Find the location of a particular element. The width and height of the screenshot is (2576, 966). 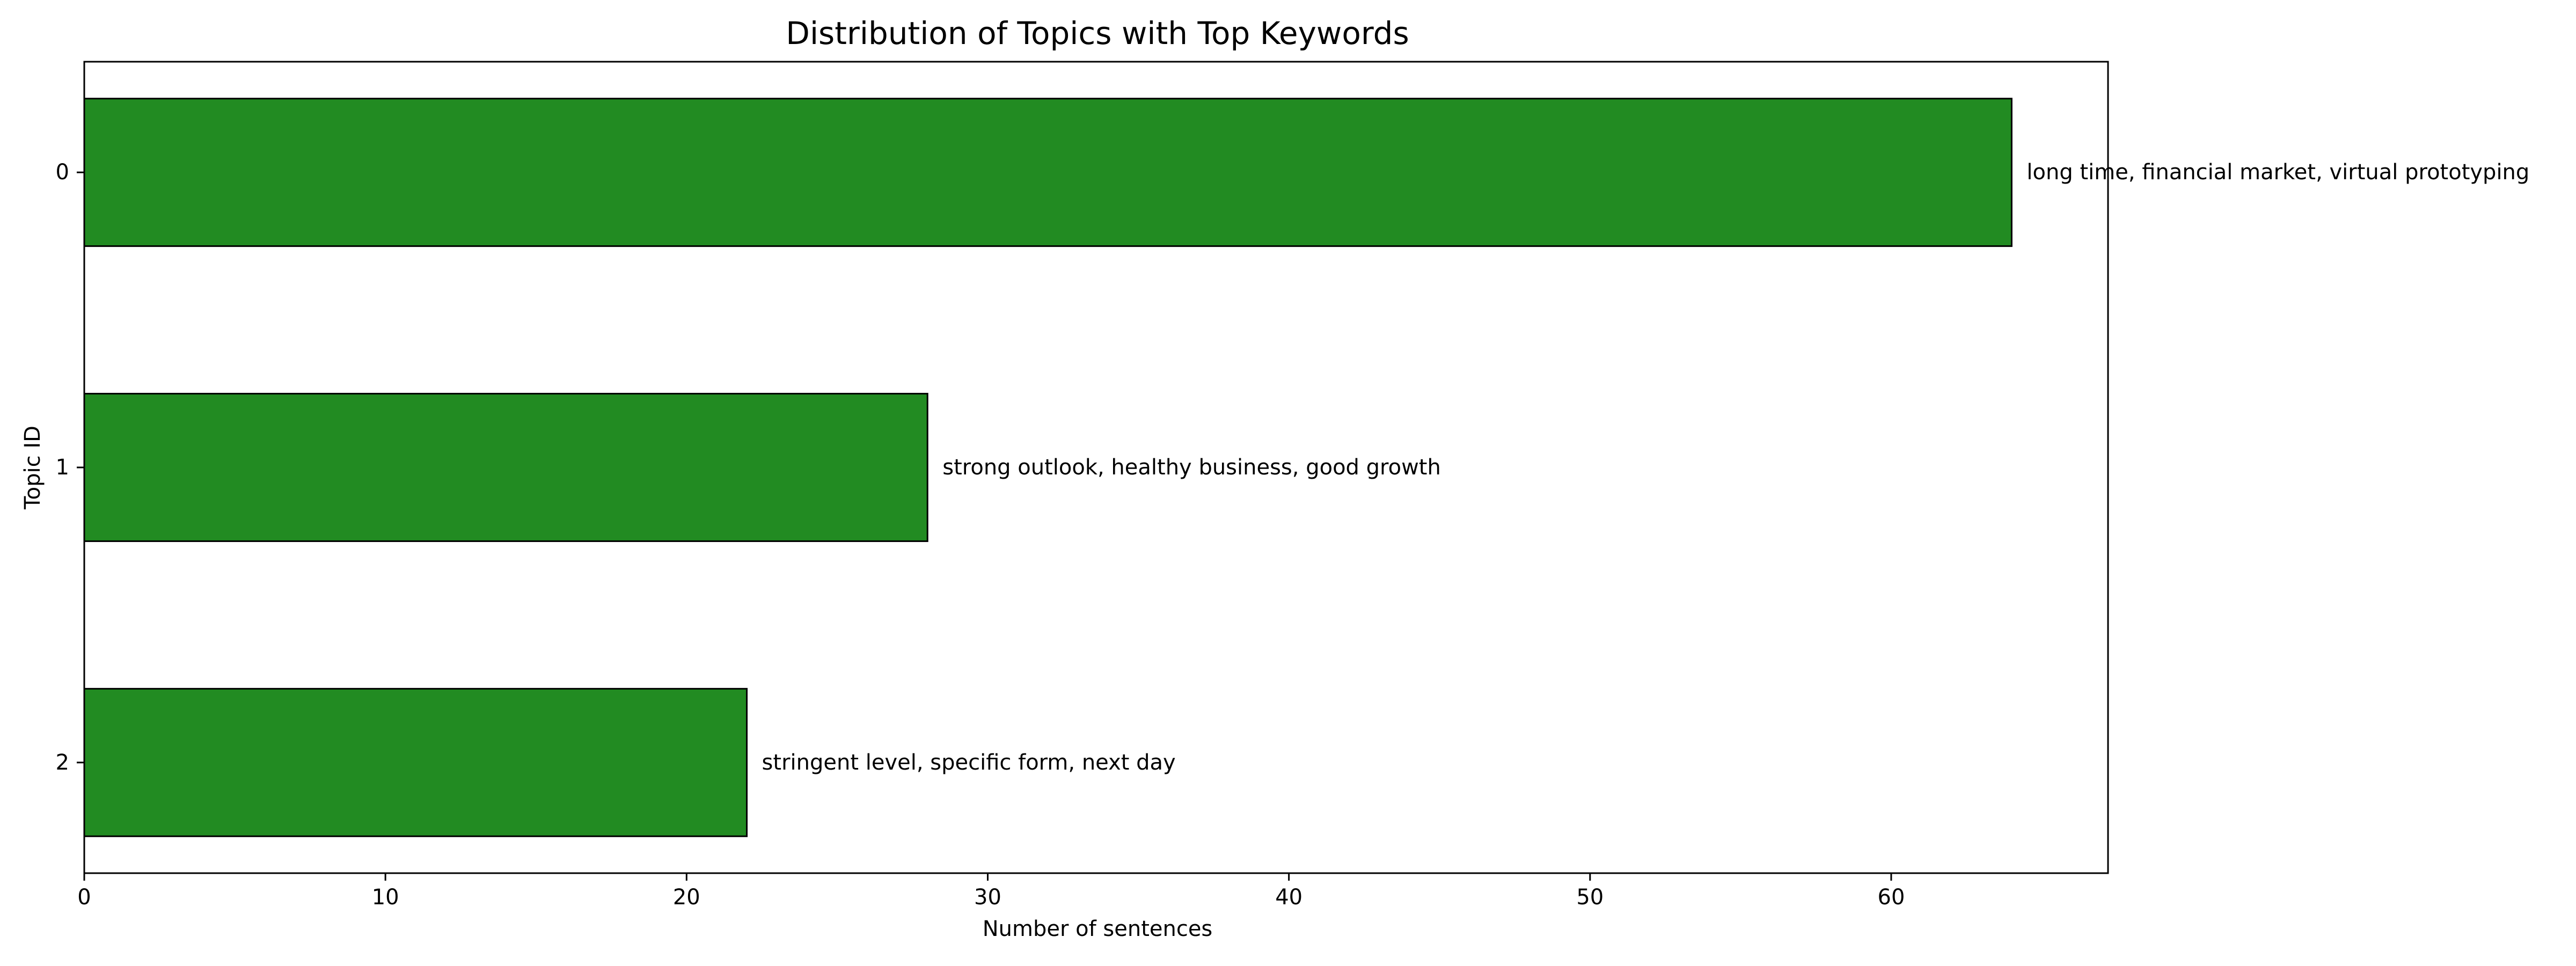

bar-label-topic-2: stringent level, specific form, next day is located at coordinates (969, 762).